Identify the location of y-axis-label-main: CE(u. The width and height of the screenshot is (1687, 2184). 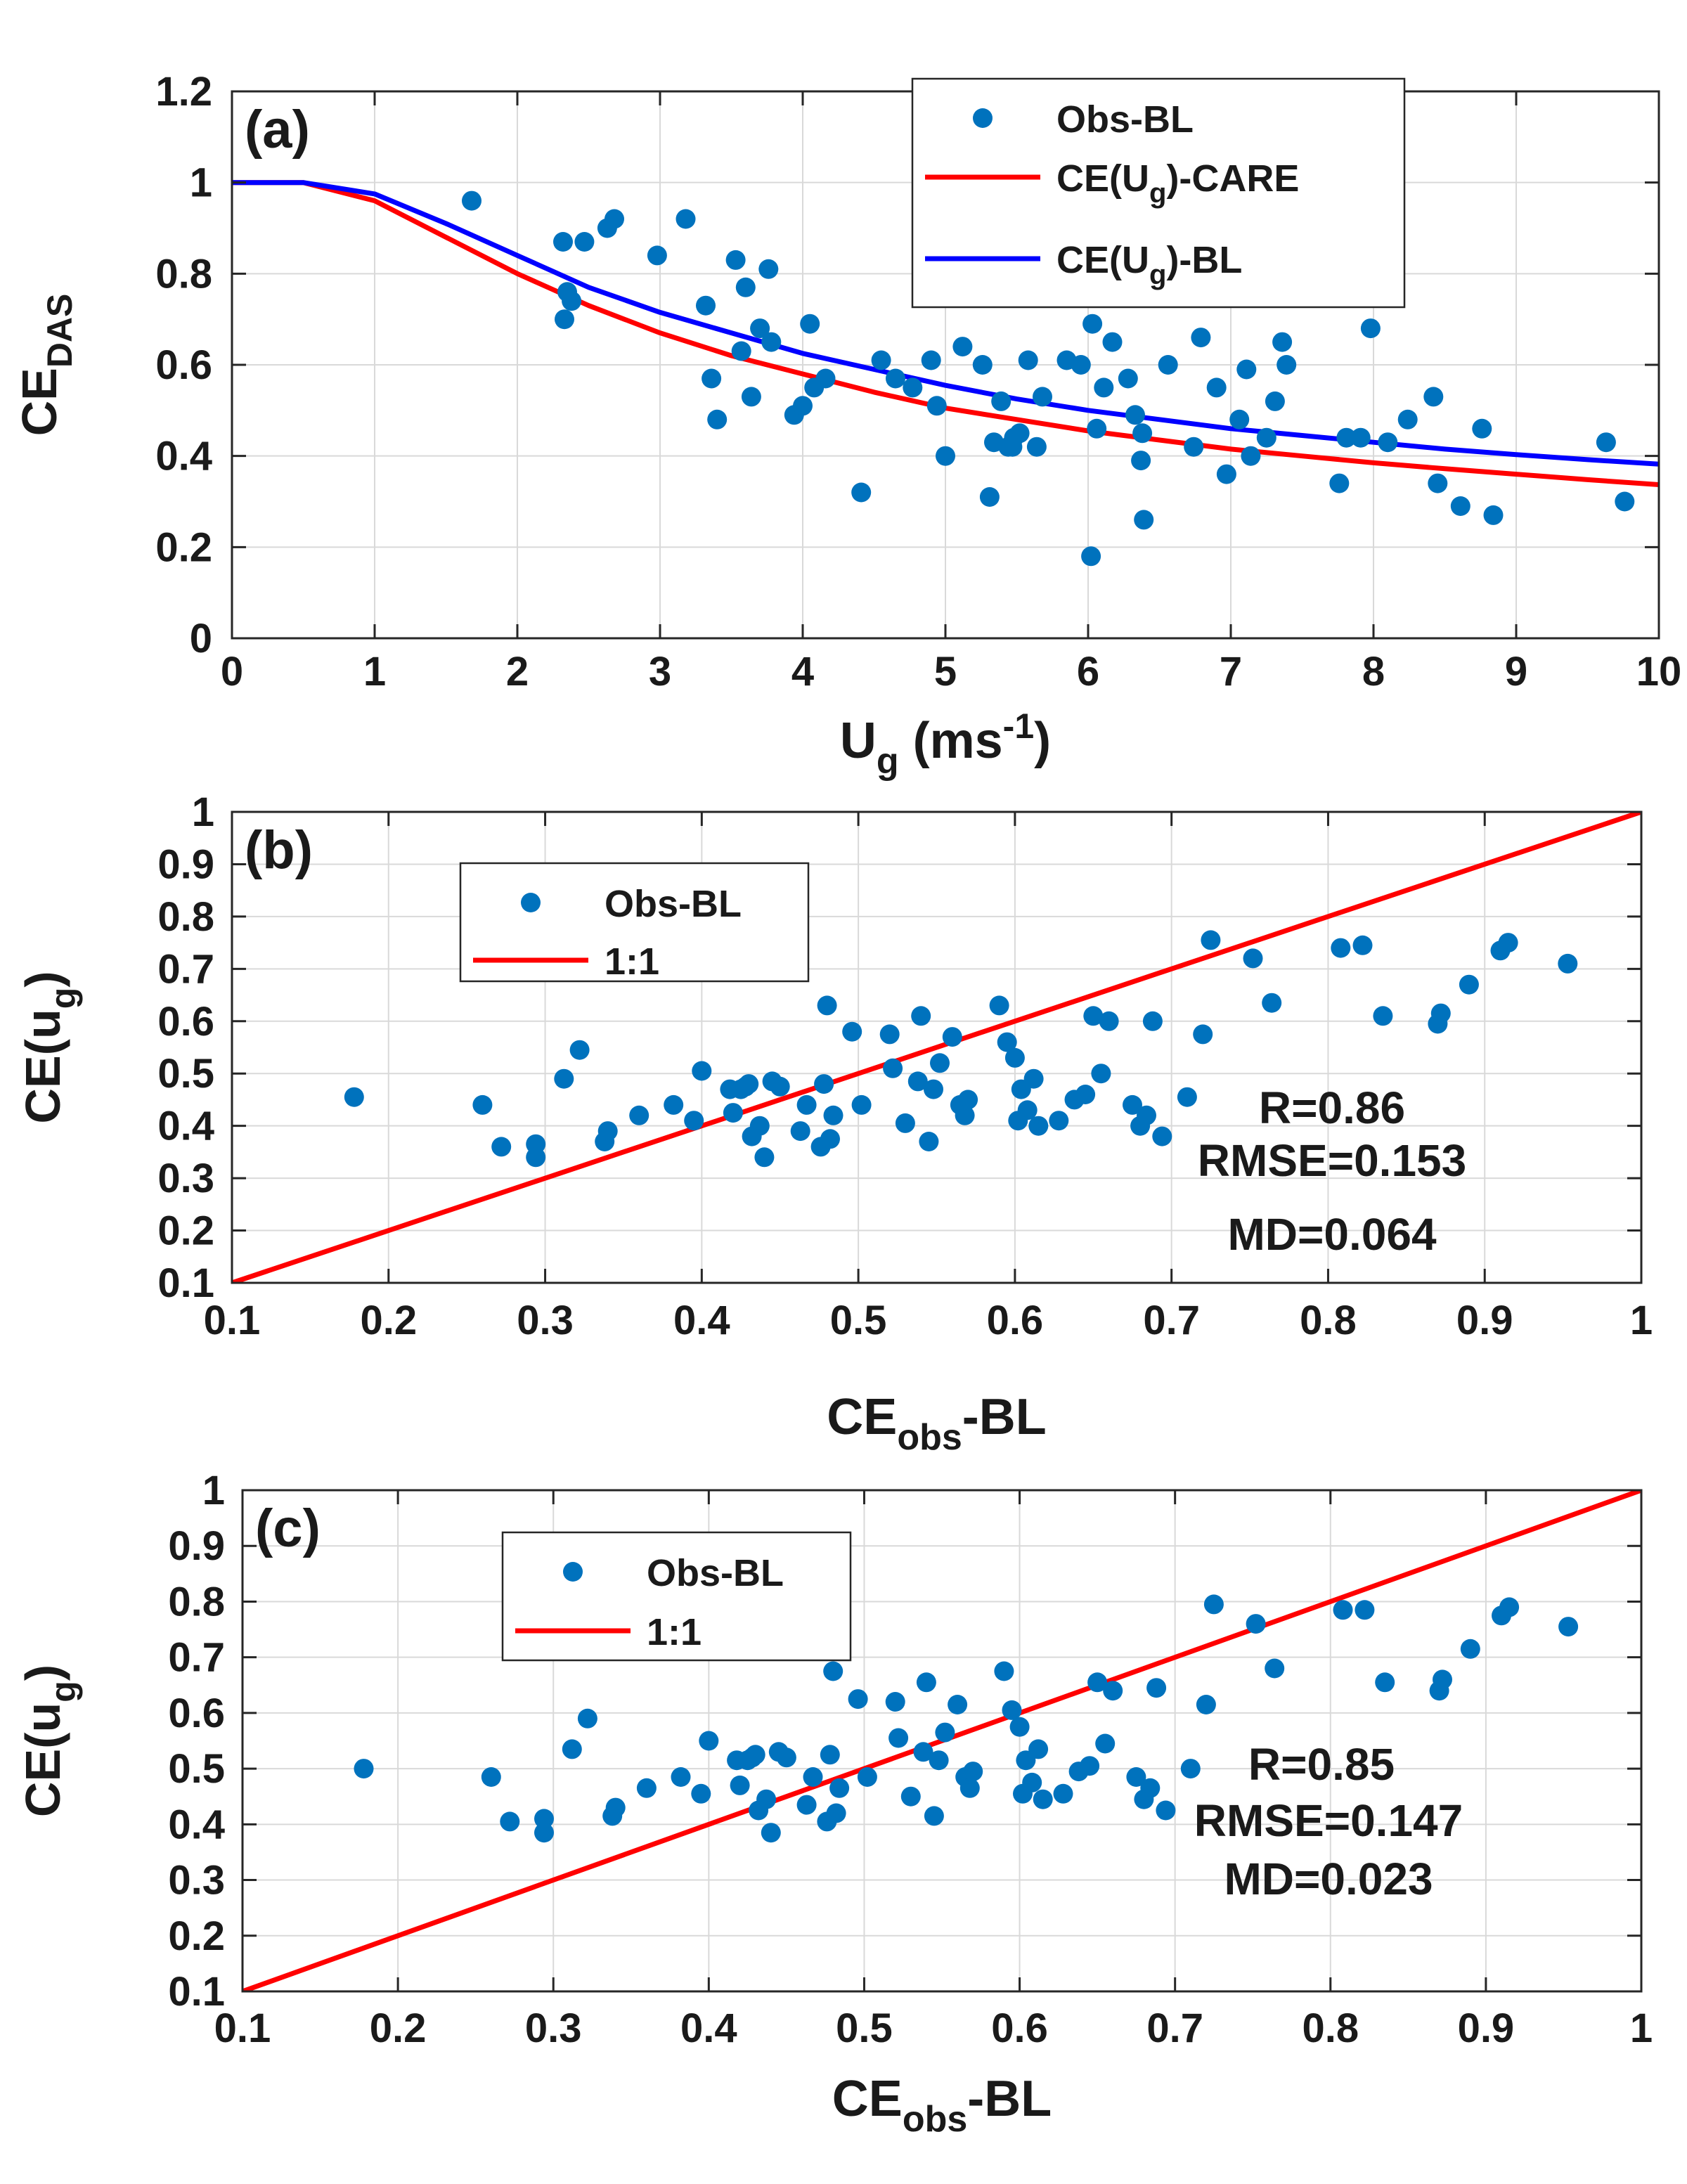
(42, 1066).